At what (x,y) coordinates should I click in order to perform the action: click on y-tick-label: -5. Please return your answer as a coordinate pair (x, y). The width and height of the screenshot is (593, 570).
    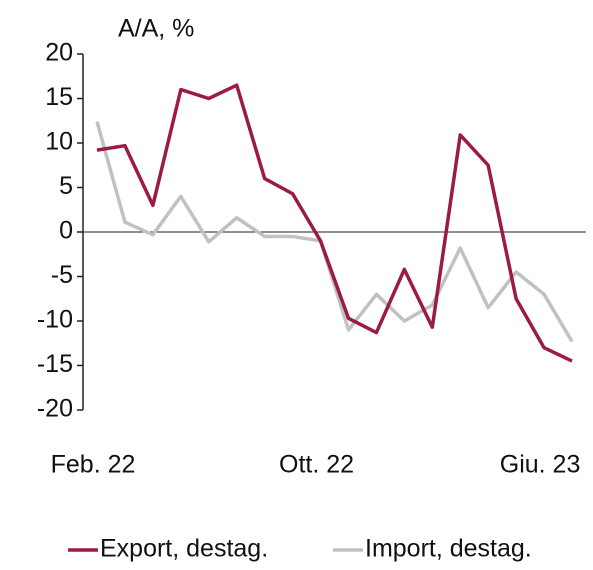
    Looking at the image, I should click on (62, 275).